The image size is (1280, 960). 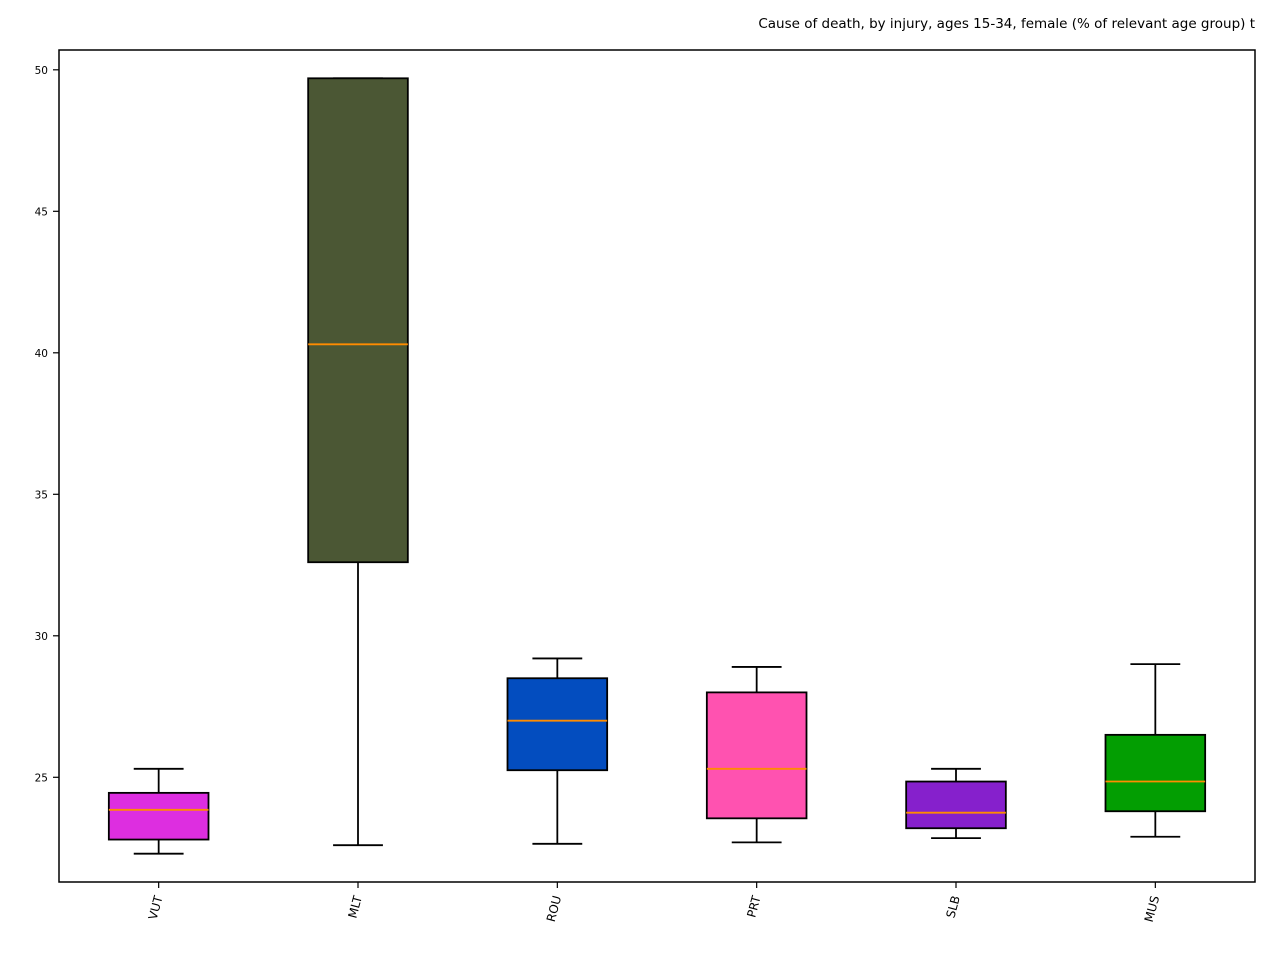 What do you see at coordinates (156, 908) in the screenshot?
I see `x-tick-label: VUT` at bounding box center [156, 908].